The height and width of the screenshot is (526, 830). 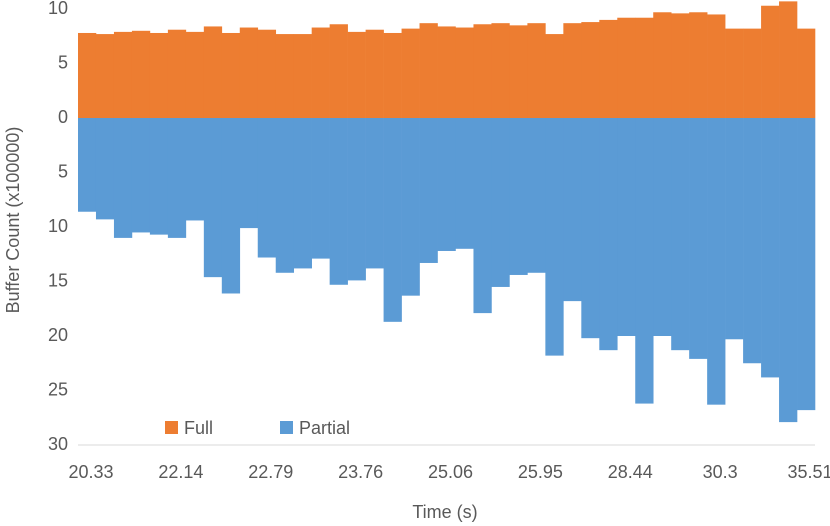 What do you see at coordinates (58, 444) in the screenshot?
I see `y-tick-label: 30` at bounding box center [58, 444].